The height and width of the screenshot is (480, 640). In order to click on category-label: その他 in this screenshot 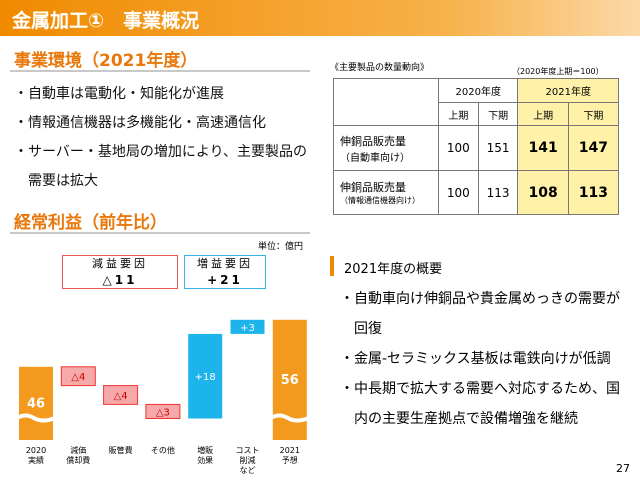, I will do `click(162, 450)`.